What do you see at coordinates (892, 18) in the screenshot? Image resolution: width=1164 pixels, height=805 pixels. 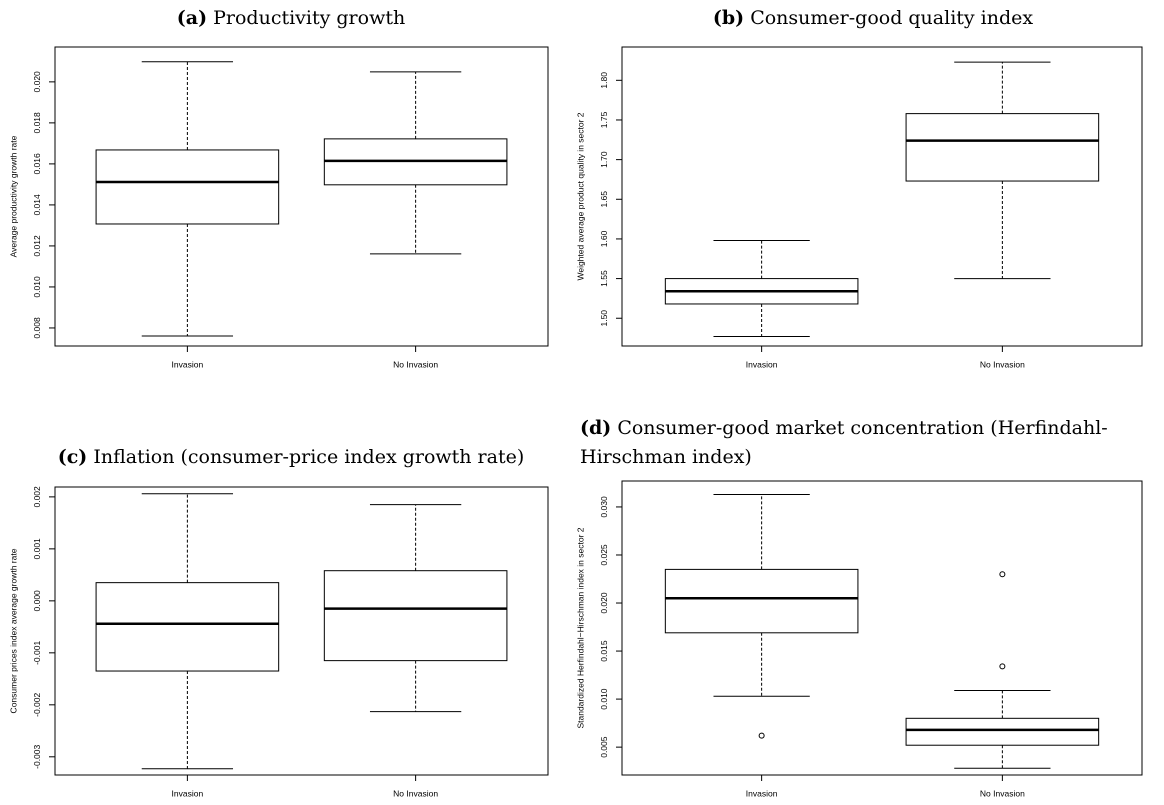 I see `panel-title-text: Consumer-good quality index` at bounding box center [892, 18].